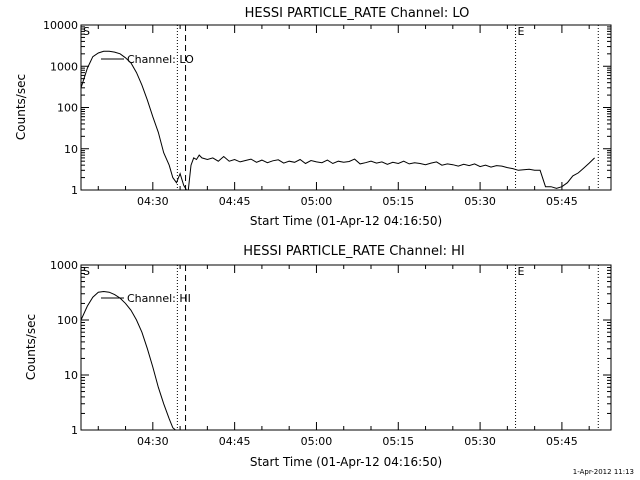 Image resolution: width=640 pixels, height=480 pixels. Describe the element at coordinates (603, 472) in the screenshot. I see `footer-timestamp: 1-Apr-2012 11:13` at that location.